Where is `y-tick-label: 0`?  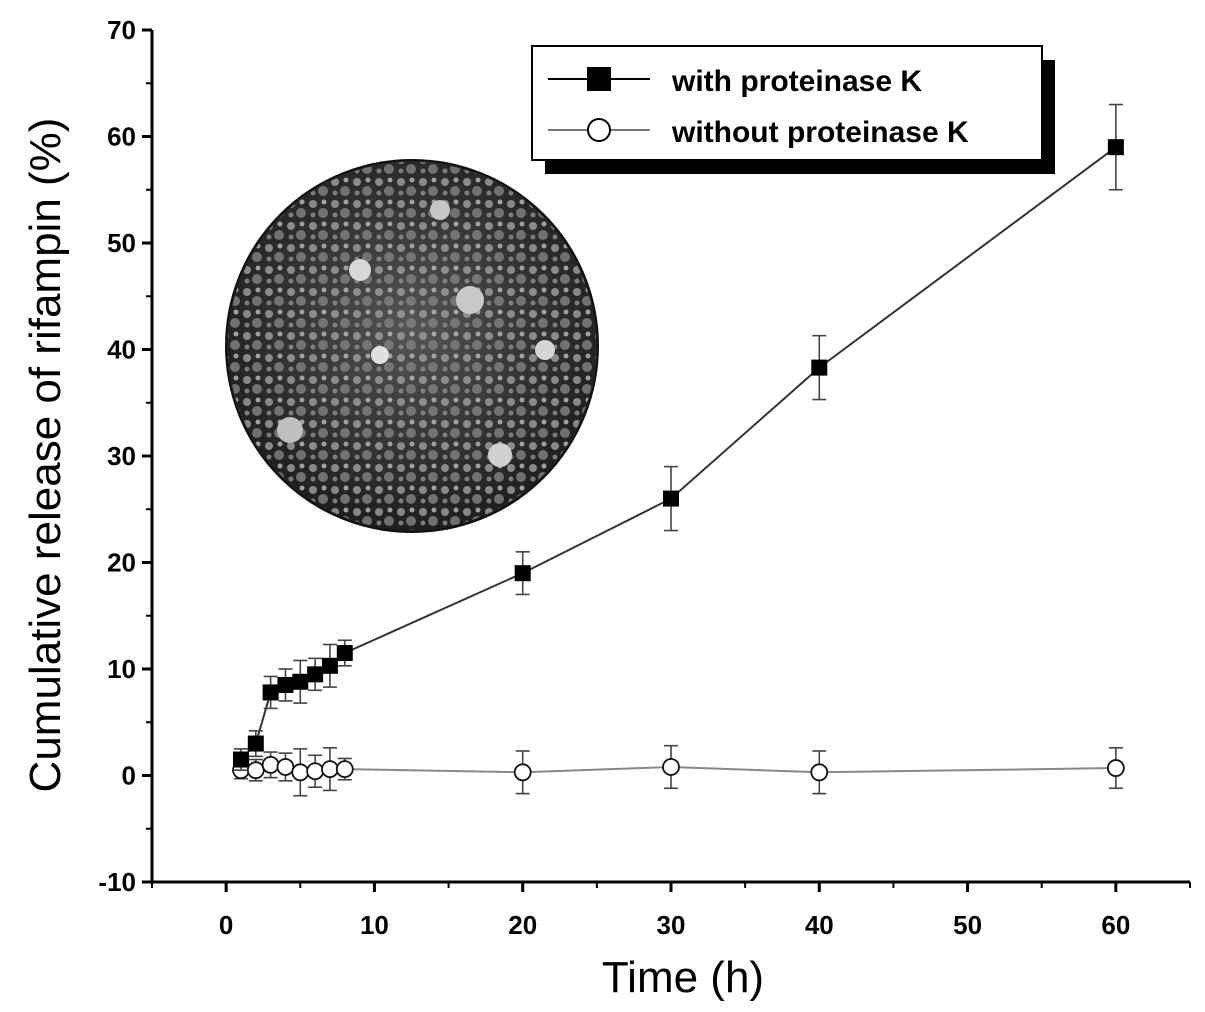 y-tick-label: 0 is located at coordinates (129, 776).